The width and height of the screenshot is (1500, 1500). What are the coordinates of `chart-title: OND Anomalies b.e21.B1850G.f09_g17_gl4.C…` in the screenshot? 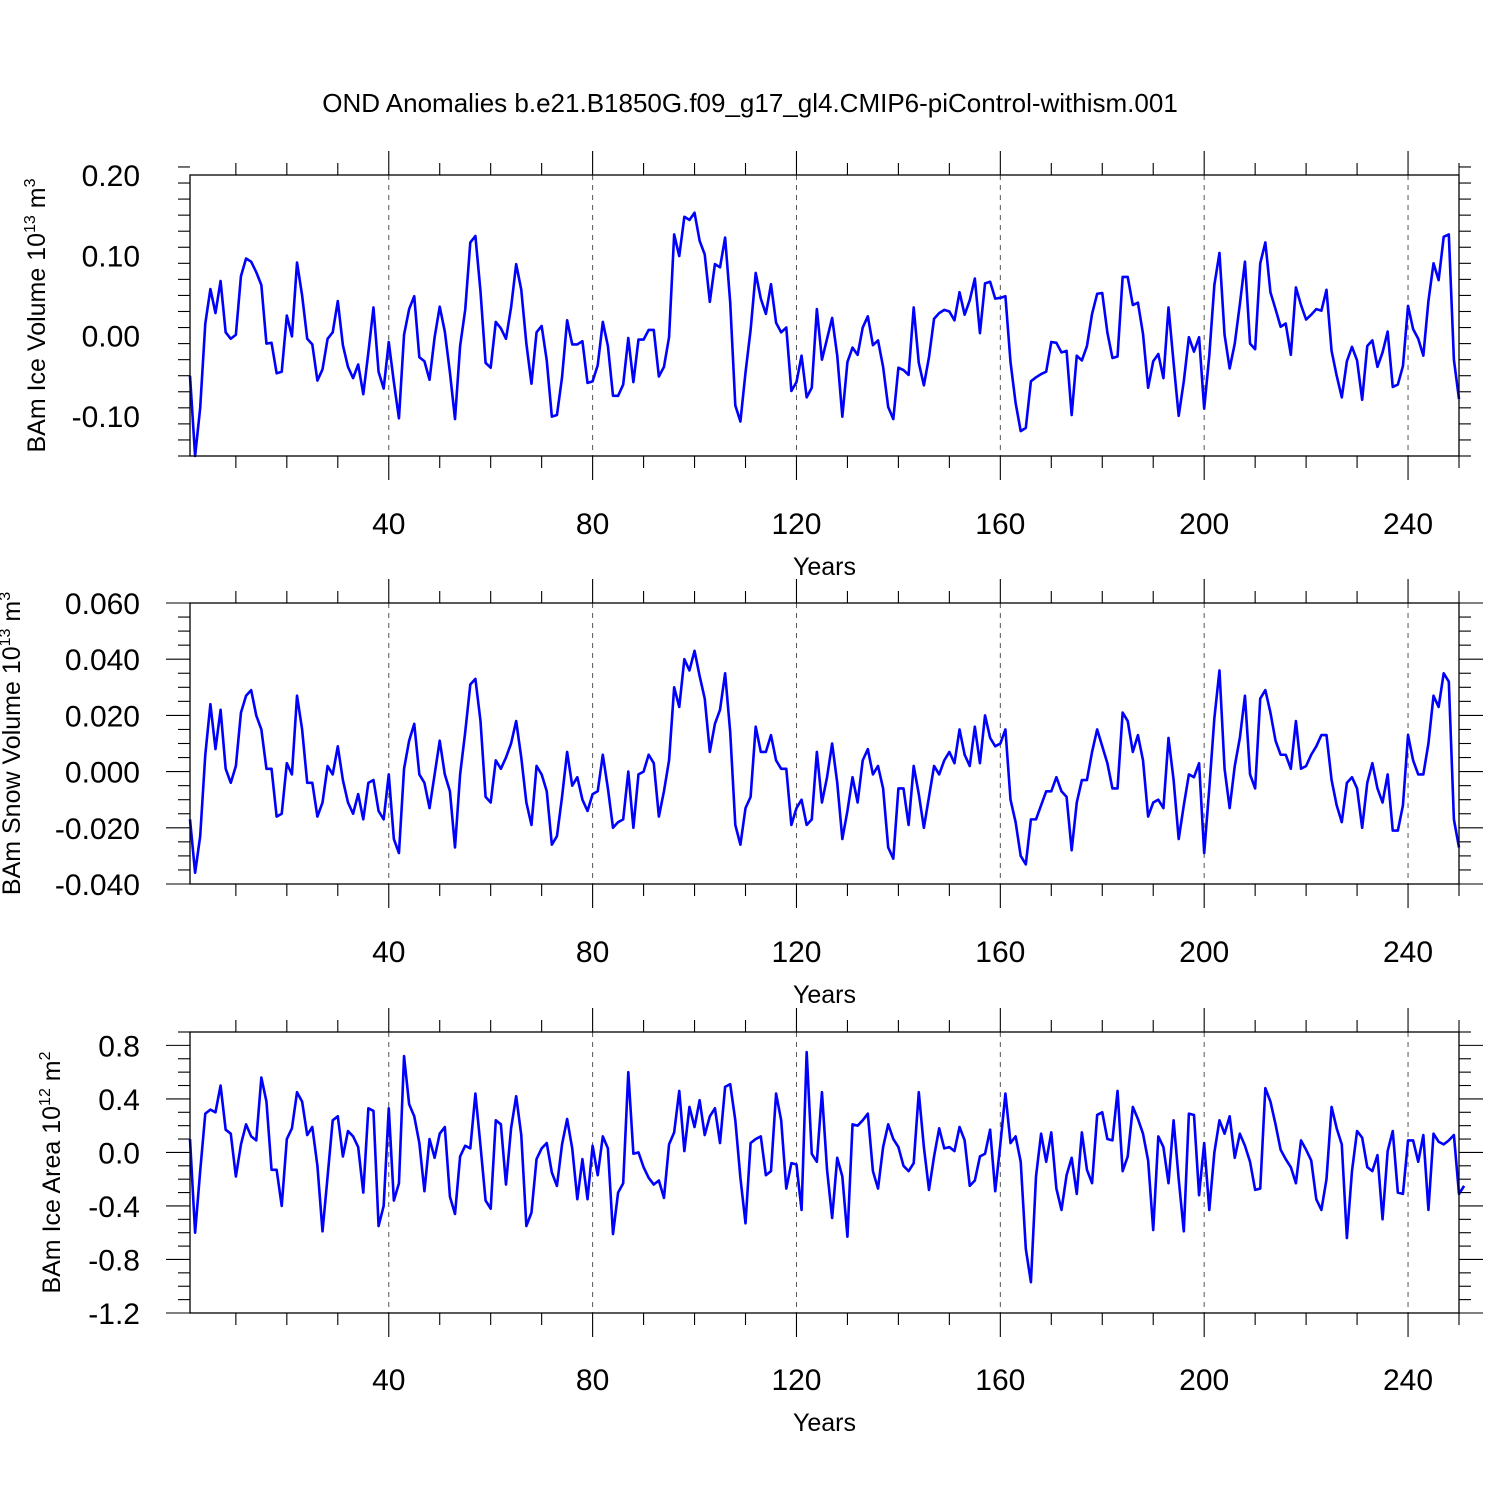 It's located at (750, 103).